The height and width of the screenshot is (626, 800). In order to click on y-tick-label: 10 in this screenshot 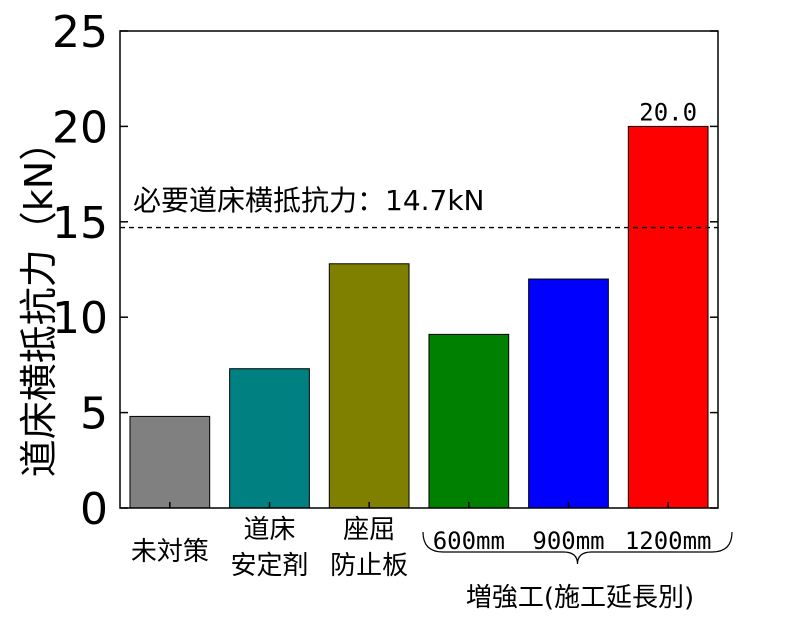, I will do `click(80, 318)`.